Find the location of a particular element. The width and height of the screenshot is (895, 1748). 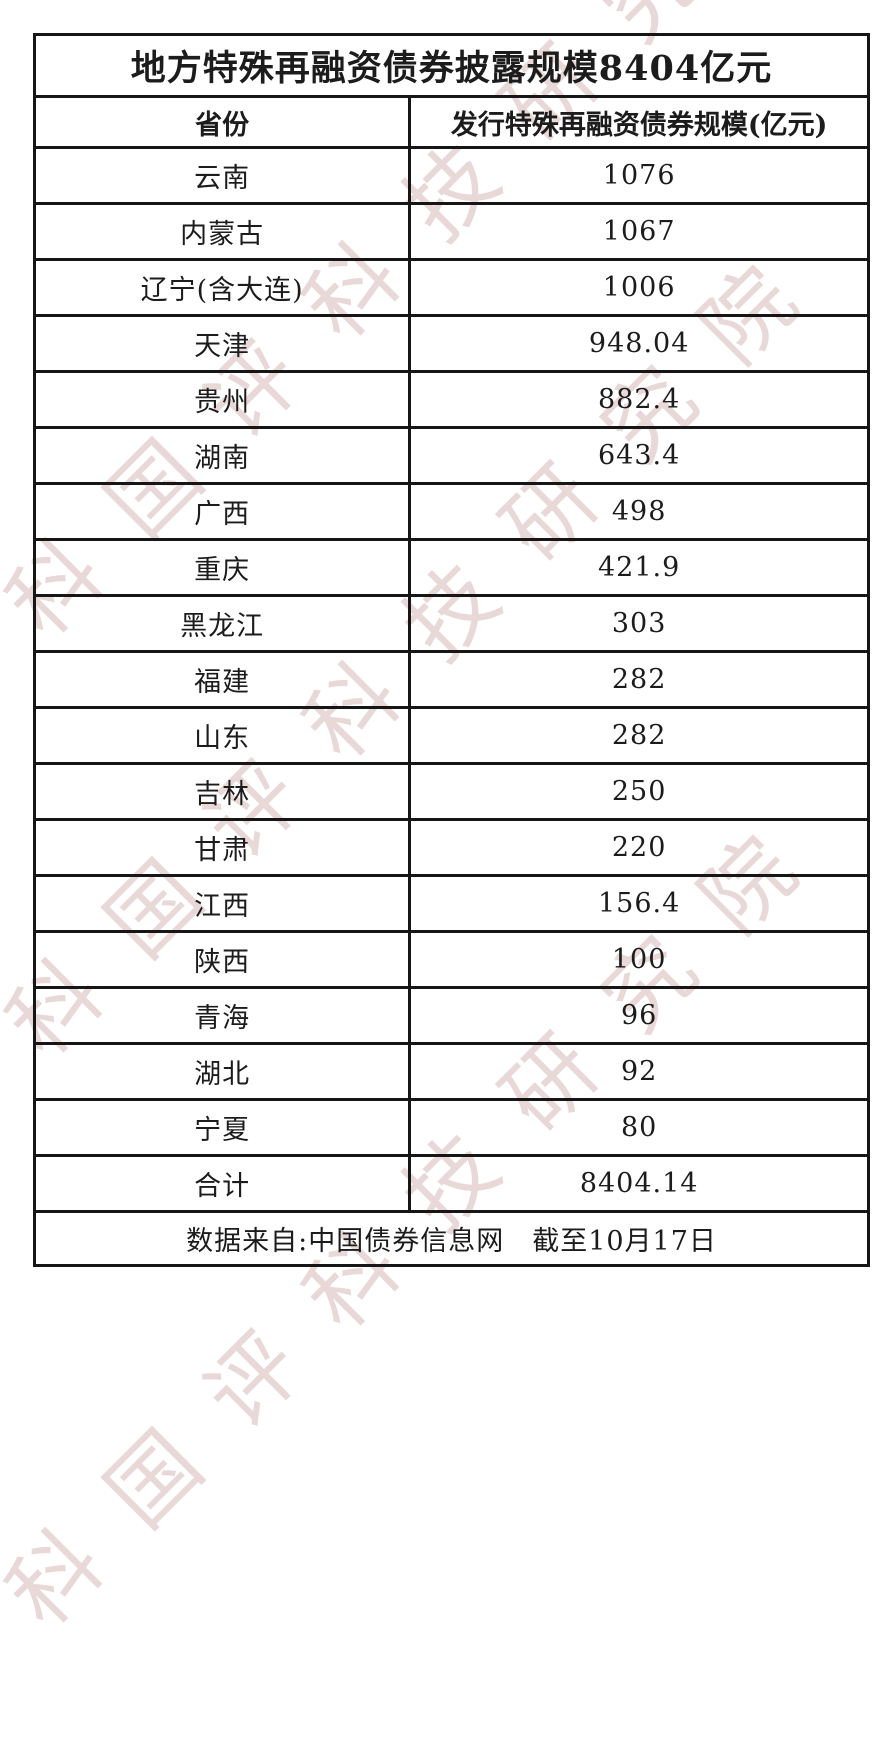

amount-cell: 250 is located at coordinates (639, 791).